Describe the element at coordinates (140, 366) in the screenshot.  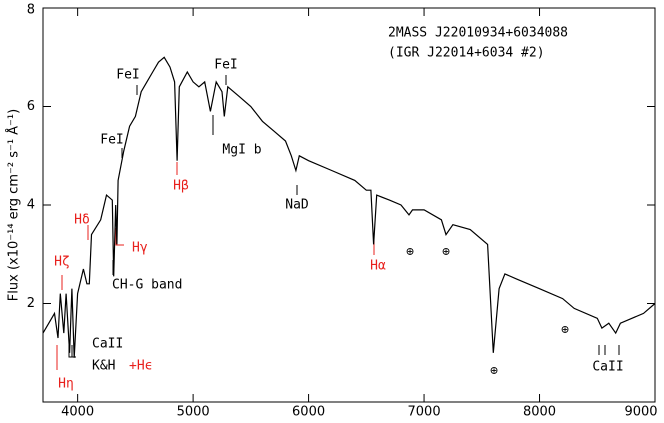
I see `annotation: +Hϵ` at that location.